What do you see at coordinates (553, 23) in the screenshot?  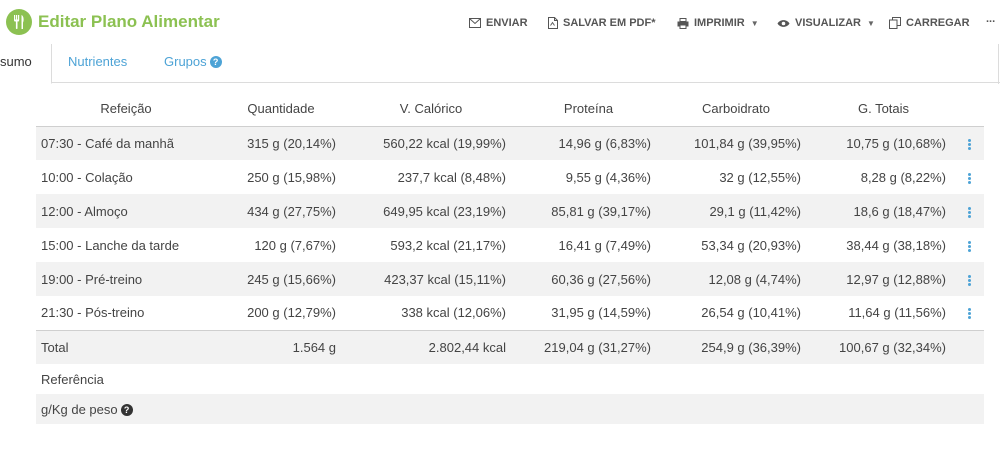 I see `pdf-file-icon` at bounding box center [553, 23].